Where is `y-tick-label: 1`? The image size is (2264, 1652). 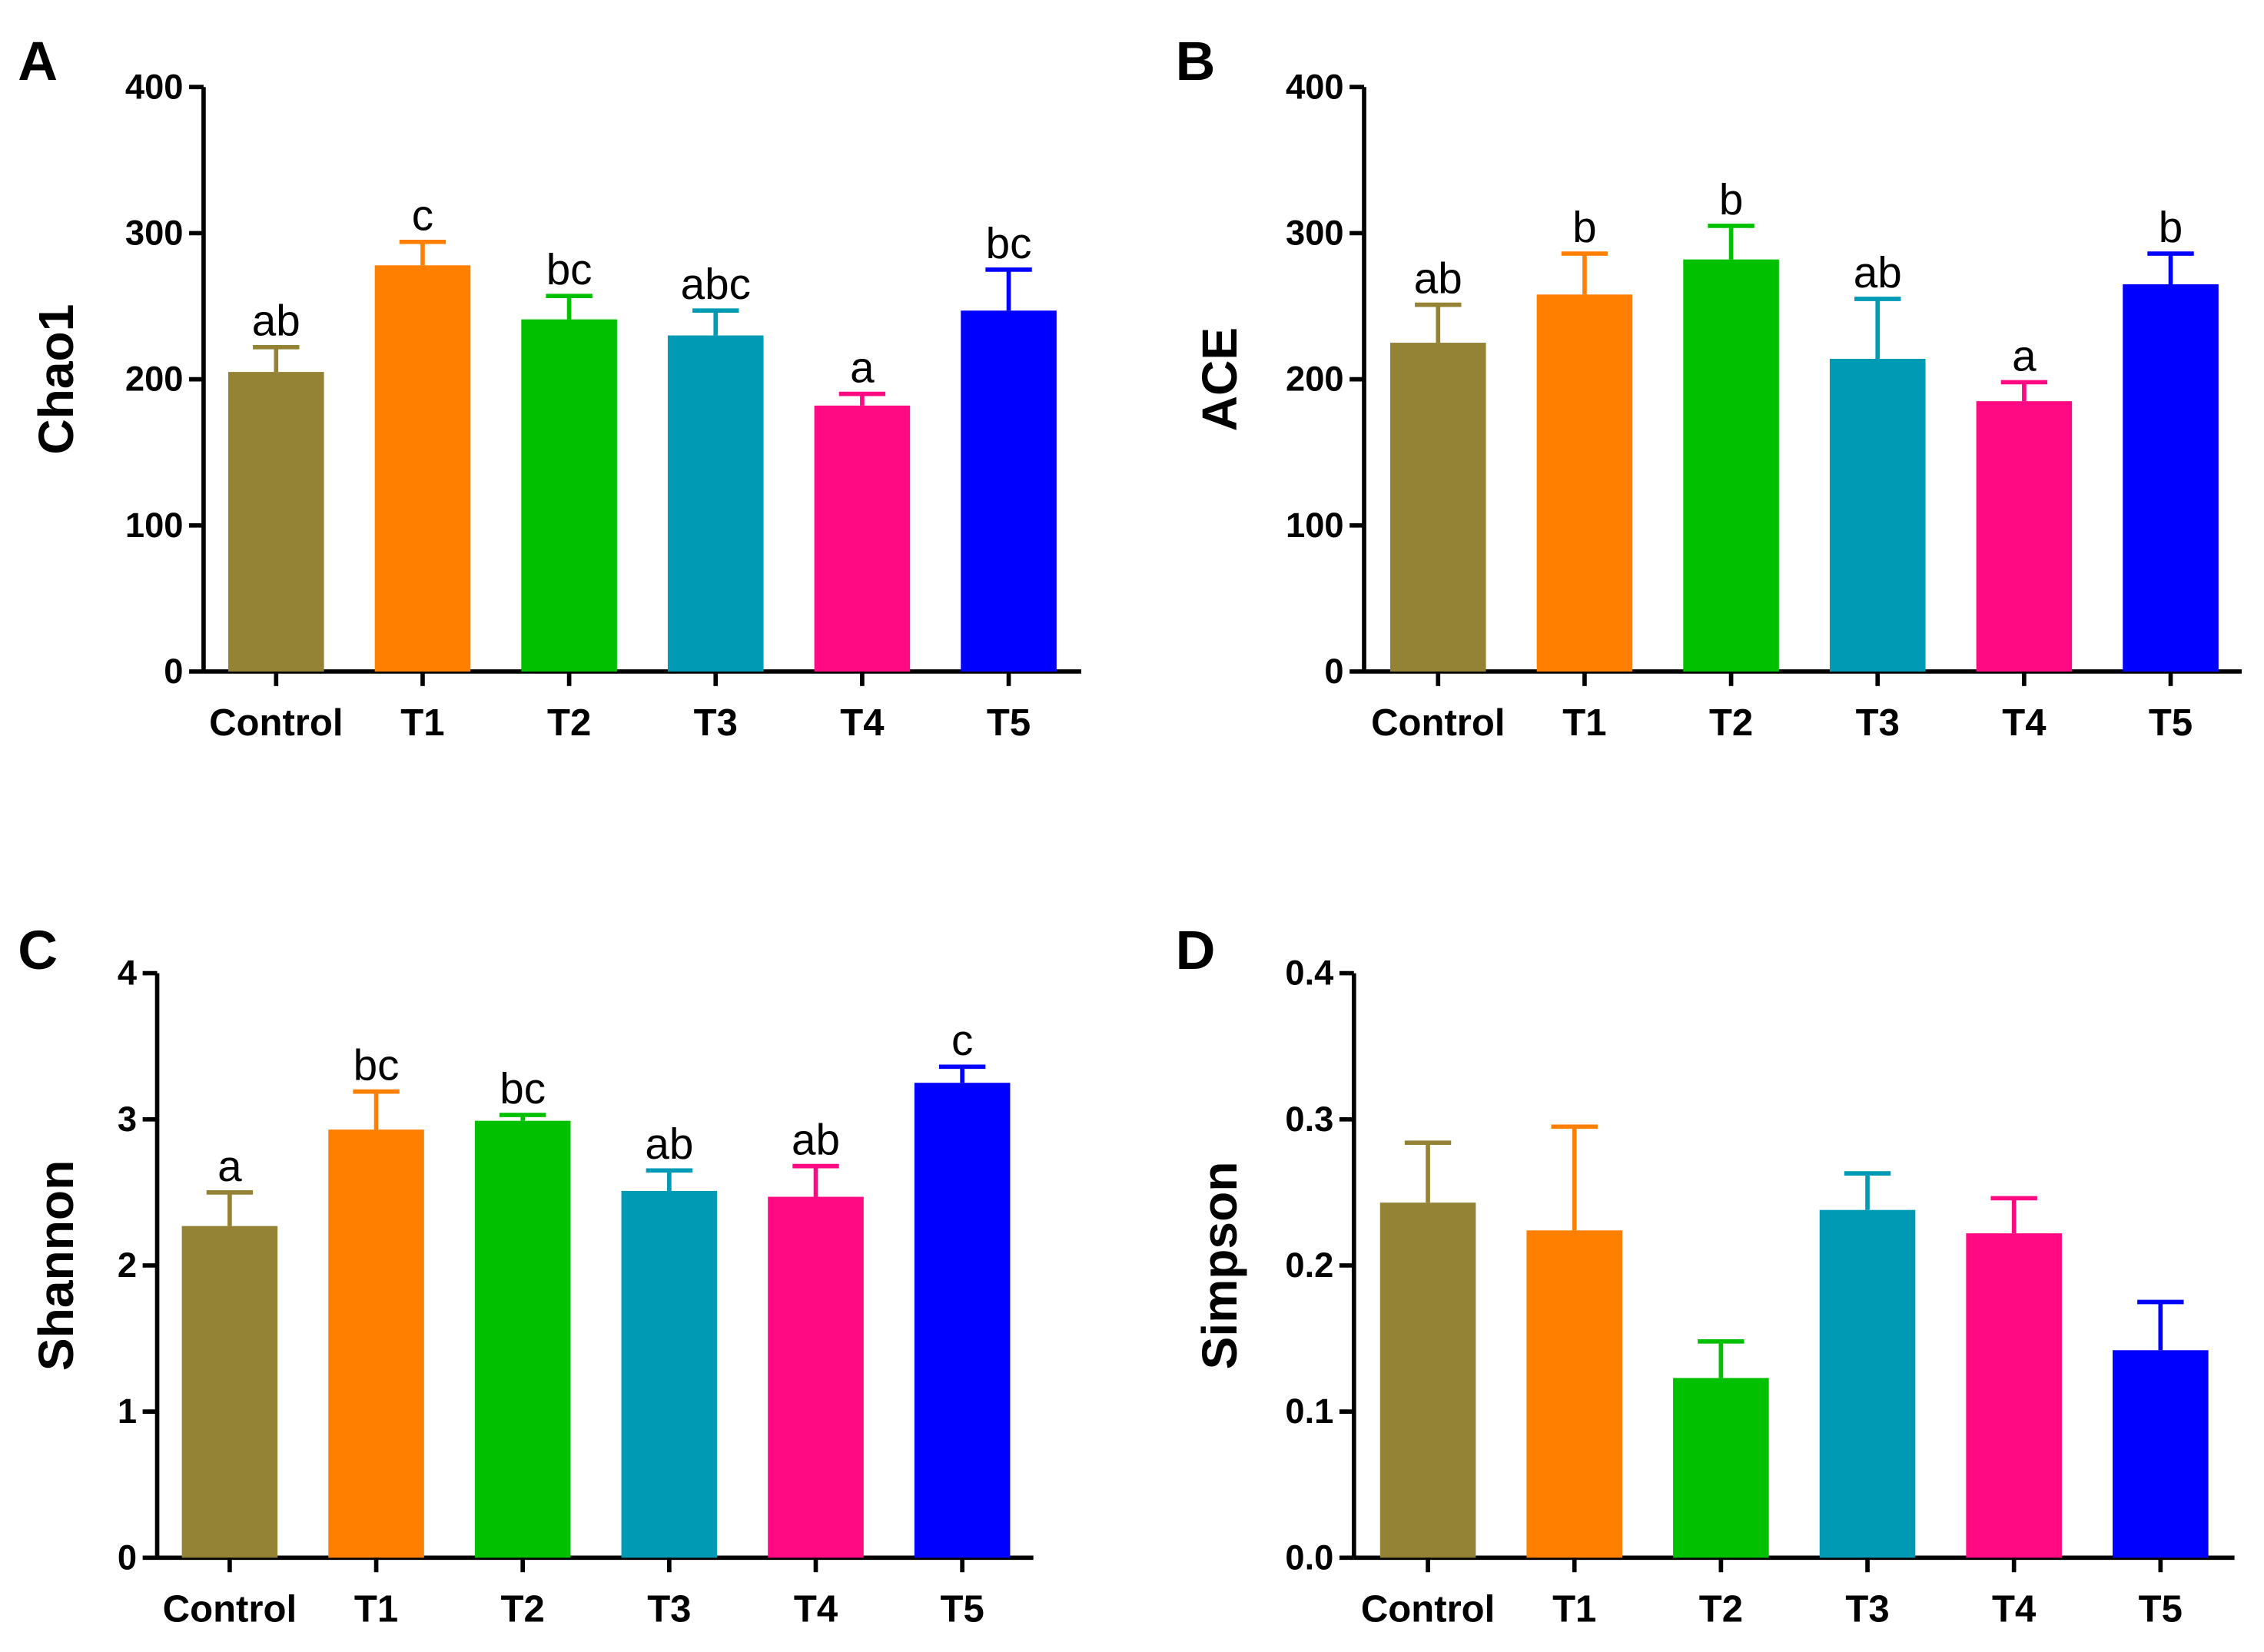
y-tick-label: 1 is located at coordinates (127, 1411).